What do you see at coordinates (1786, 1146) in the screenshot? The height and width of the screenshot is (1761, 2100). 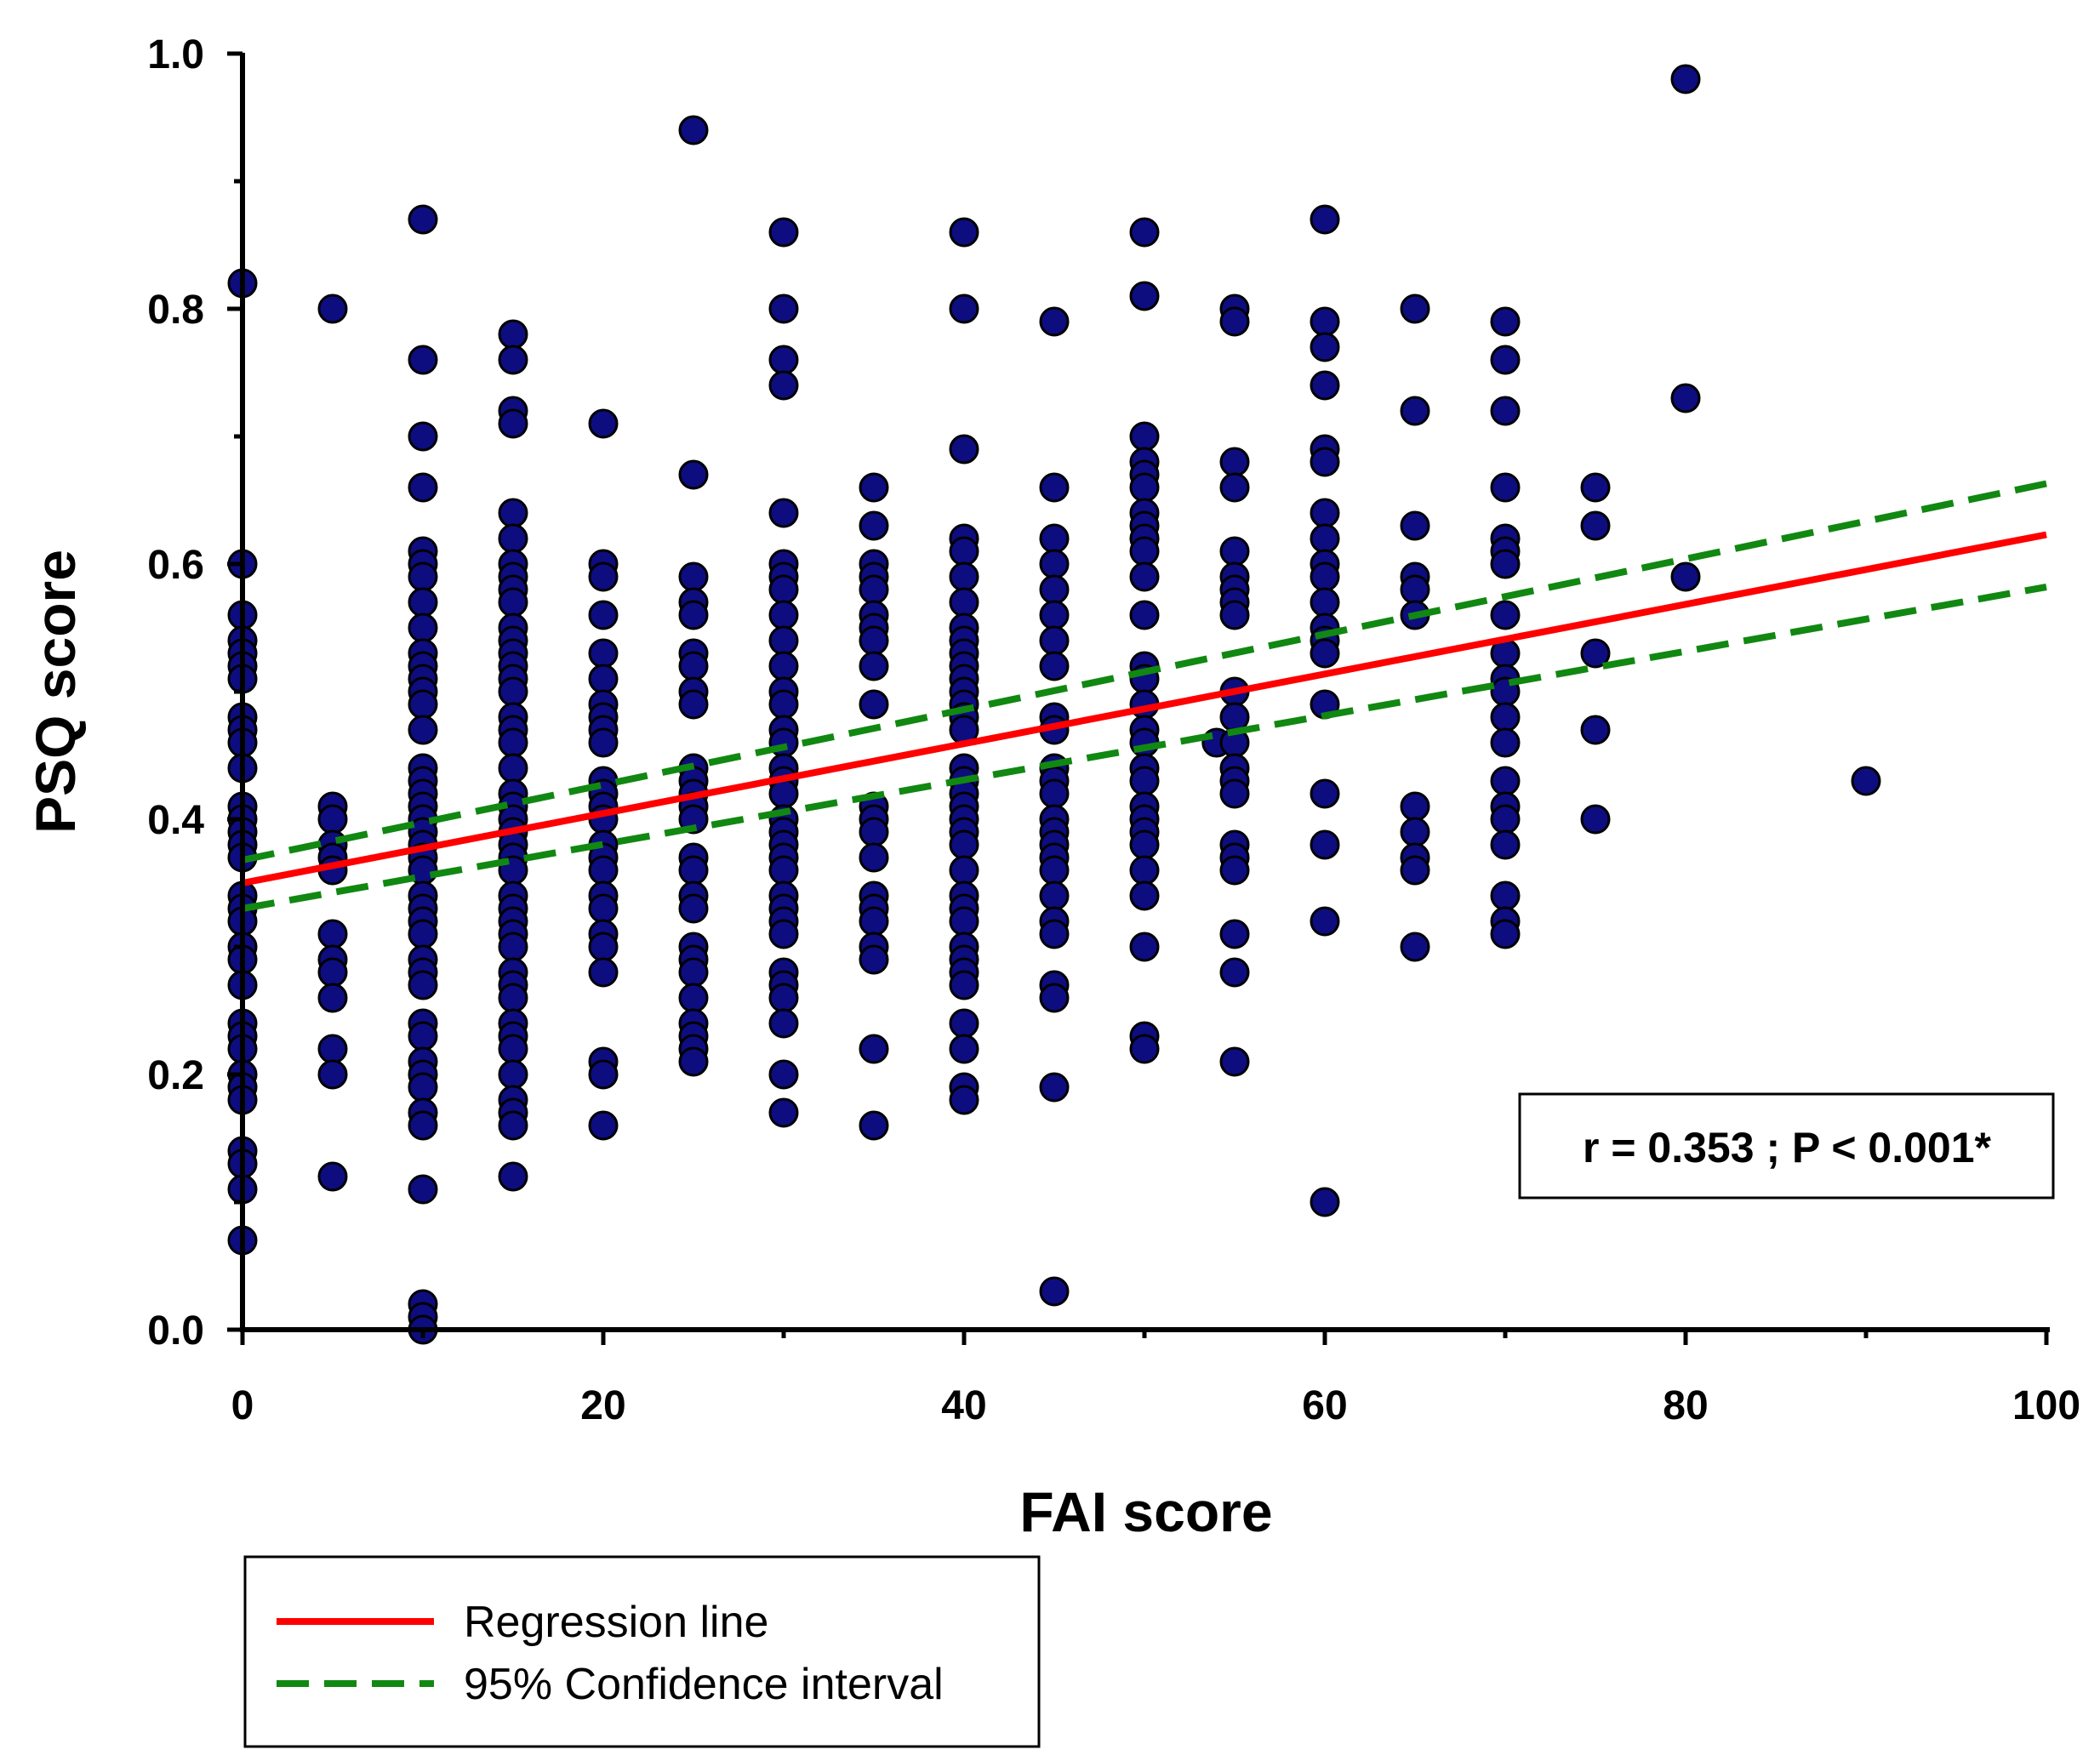 I see `stats-annotation: r = 0.353 ; P < 0.001*` at bounding box center [1786, 1146].